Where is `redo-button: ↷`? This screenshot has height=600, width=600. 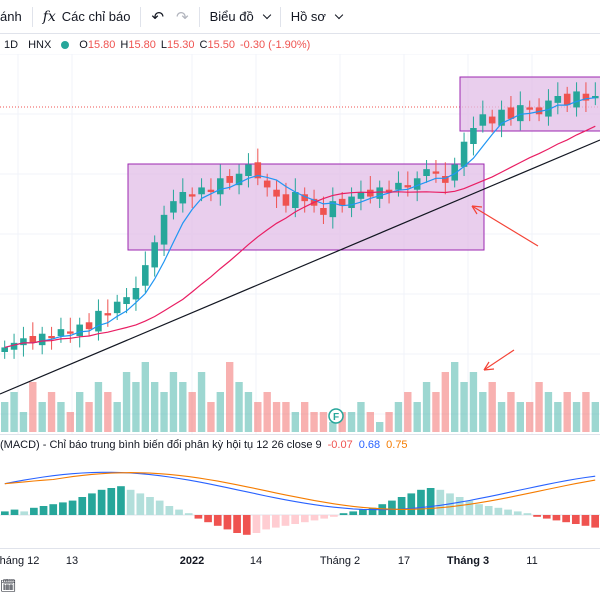 redo-button: ↷ is located at coordinates (182, 17).